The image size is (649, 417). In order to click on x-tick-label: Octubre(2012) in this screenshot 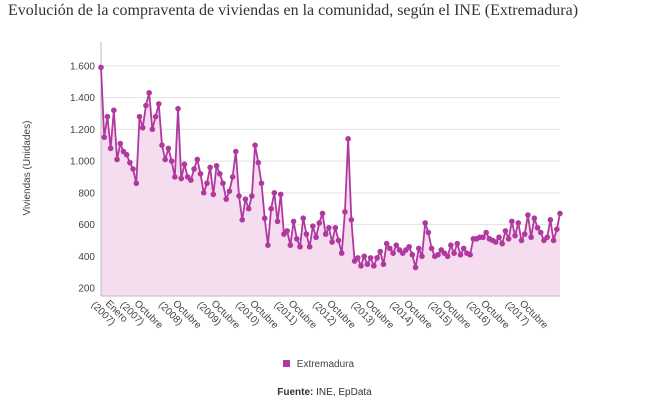, I will do `click(333, 314)`.